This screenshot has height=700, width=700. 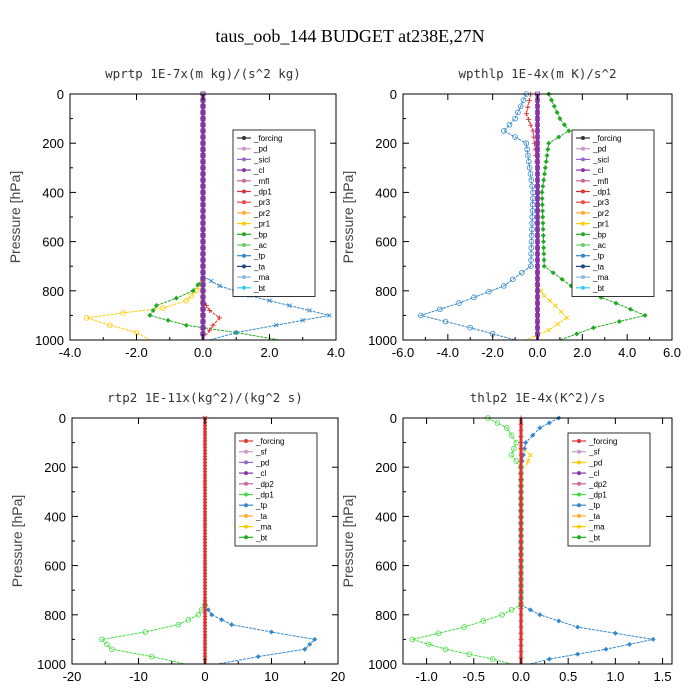 I want to click on series-line-pr1, so click(x=145, y=310).